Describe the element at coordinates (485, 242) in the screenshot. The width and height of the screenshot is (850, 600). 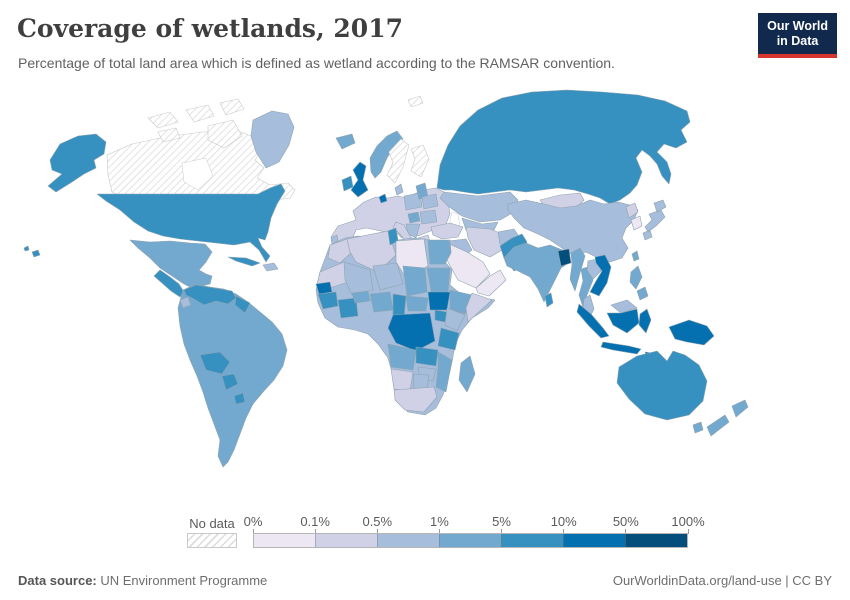
I see `map-region-iran` at that location.